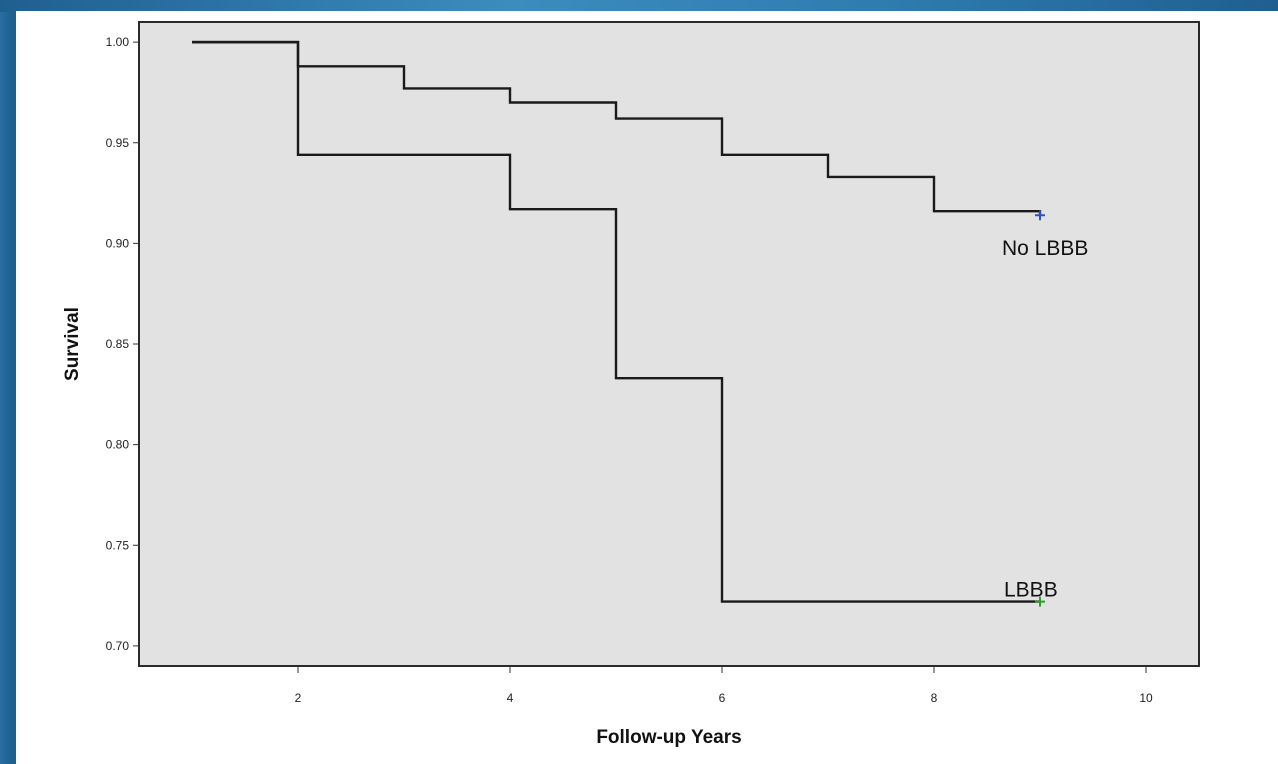  What do you see at coordinates (1031, 590) in the screenshot?
I see `series-label: LBBB` at bounding box center [1031, 590].